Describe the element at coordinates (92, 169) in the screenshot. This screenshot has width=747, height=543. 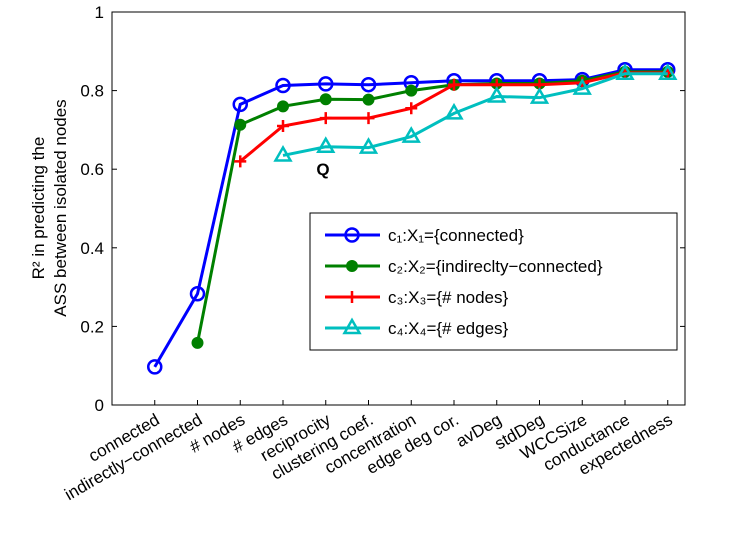
I see `y-tick-label: 0.6` at that location.